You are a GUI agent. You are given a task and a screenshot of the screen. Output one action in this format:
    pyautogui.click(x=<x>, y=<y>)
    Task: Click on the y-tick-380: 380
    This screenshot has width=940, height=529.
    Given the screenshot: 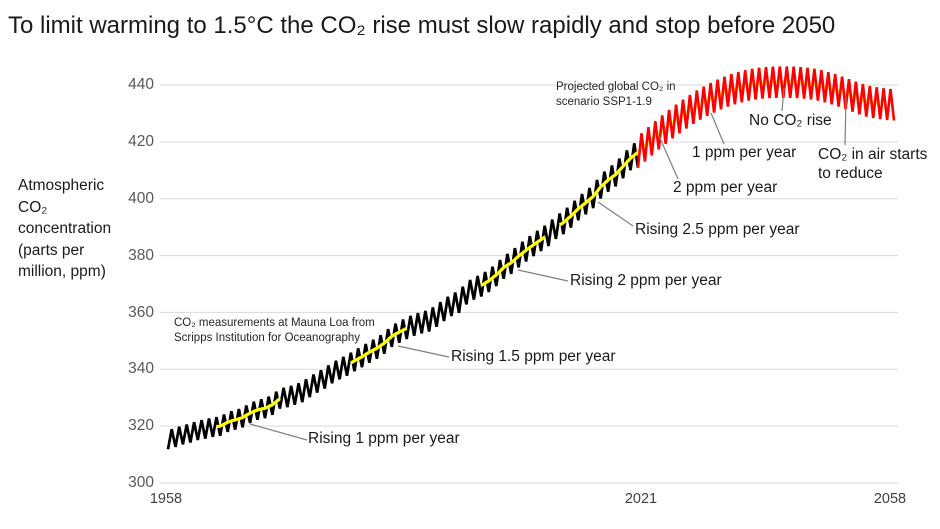 What is the action you would take?
    pyautogui.click(x=141, y=255)
    